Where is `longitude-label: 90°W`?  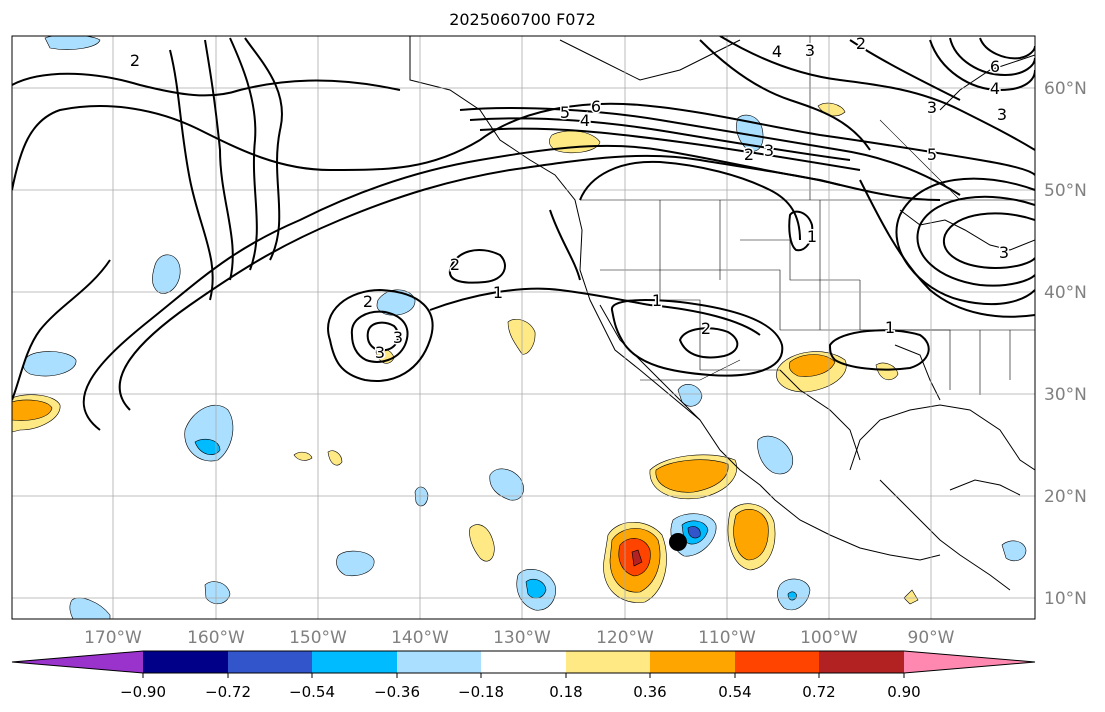
longitude-label: 90°W is located at coordinates (931, 638).